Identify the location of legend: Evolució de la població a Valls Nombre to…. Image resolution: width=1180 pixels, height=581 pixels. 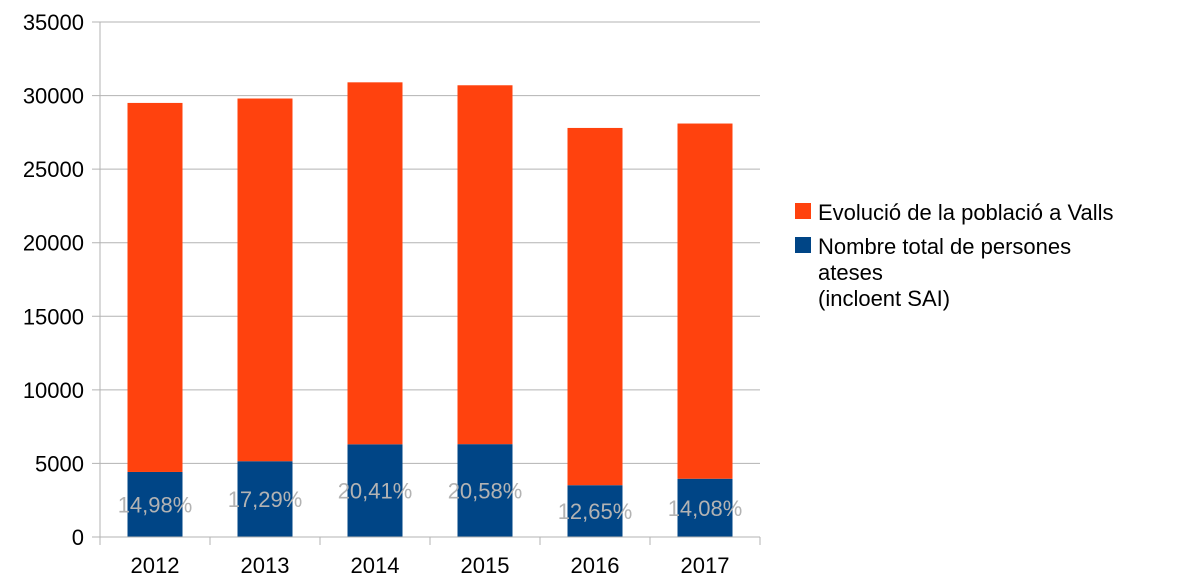
(954, 255).